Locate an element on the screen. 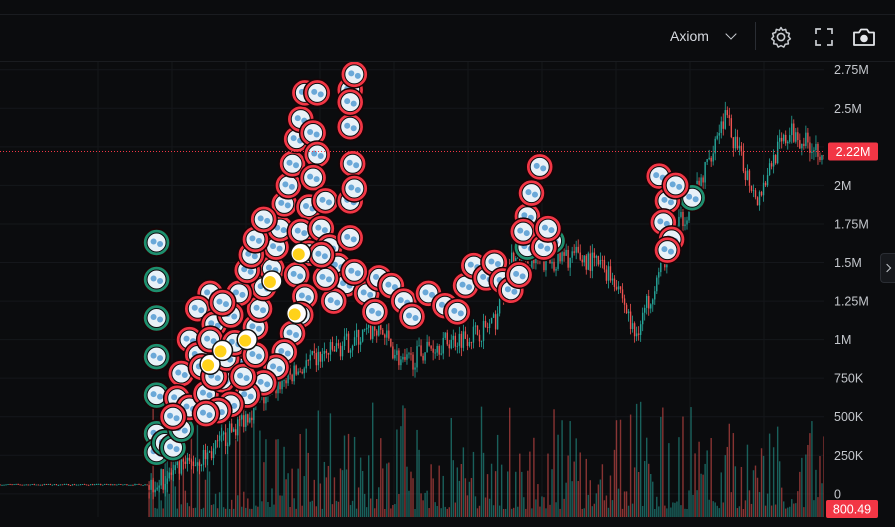 The height and width of the screenshot is (527, 895). buy-marker is located at coordinates (156, 395).